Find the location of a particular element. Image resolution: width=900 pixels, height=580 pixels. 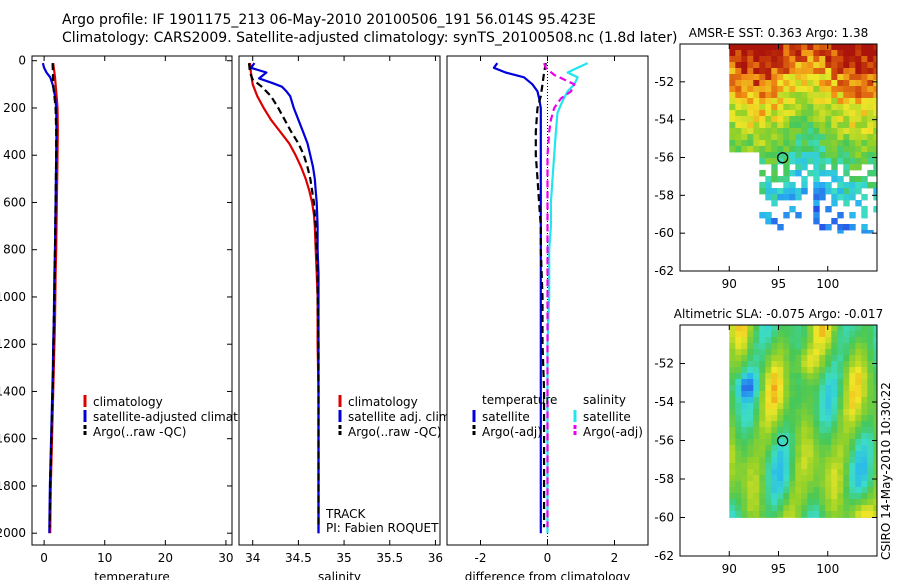

sst-map-title: AMSR-E SST: 0.363 Argo: 1.38 is located at coordinates (779, 33).